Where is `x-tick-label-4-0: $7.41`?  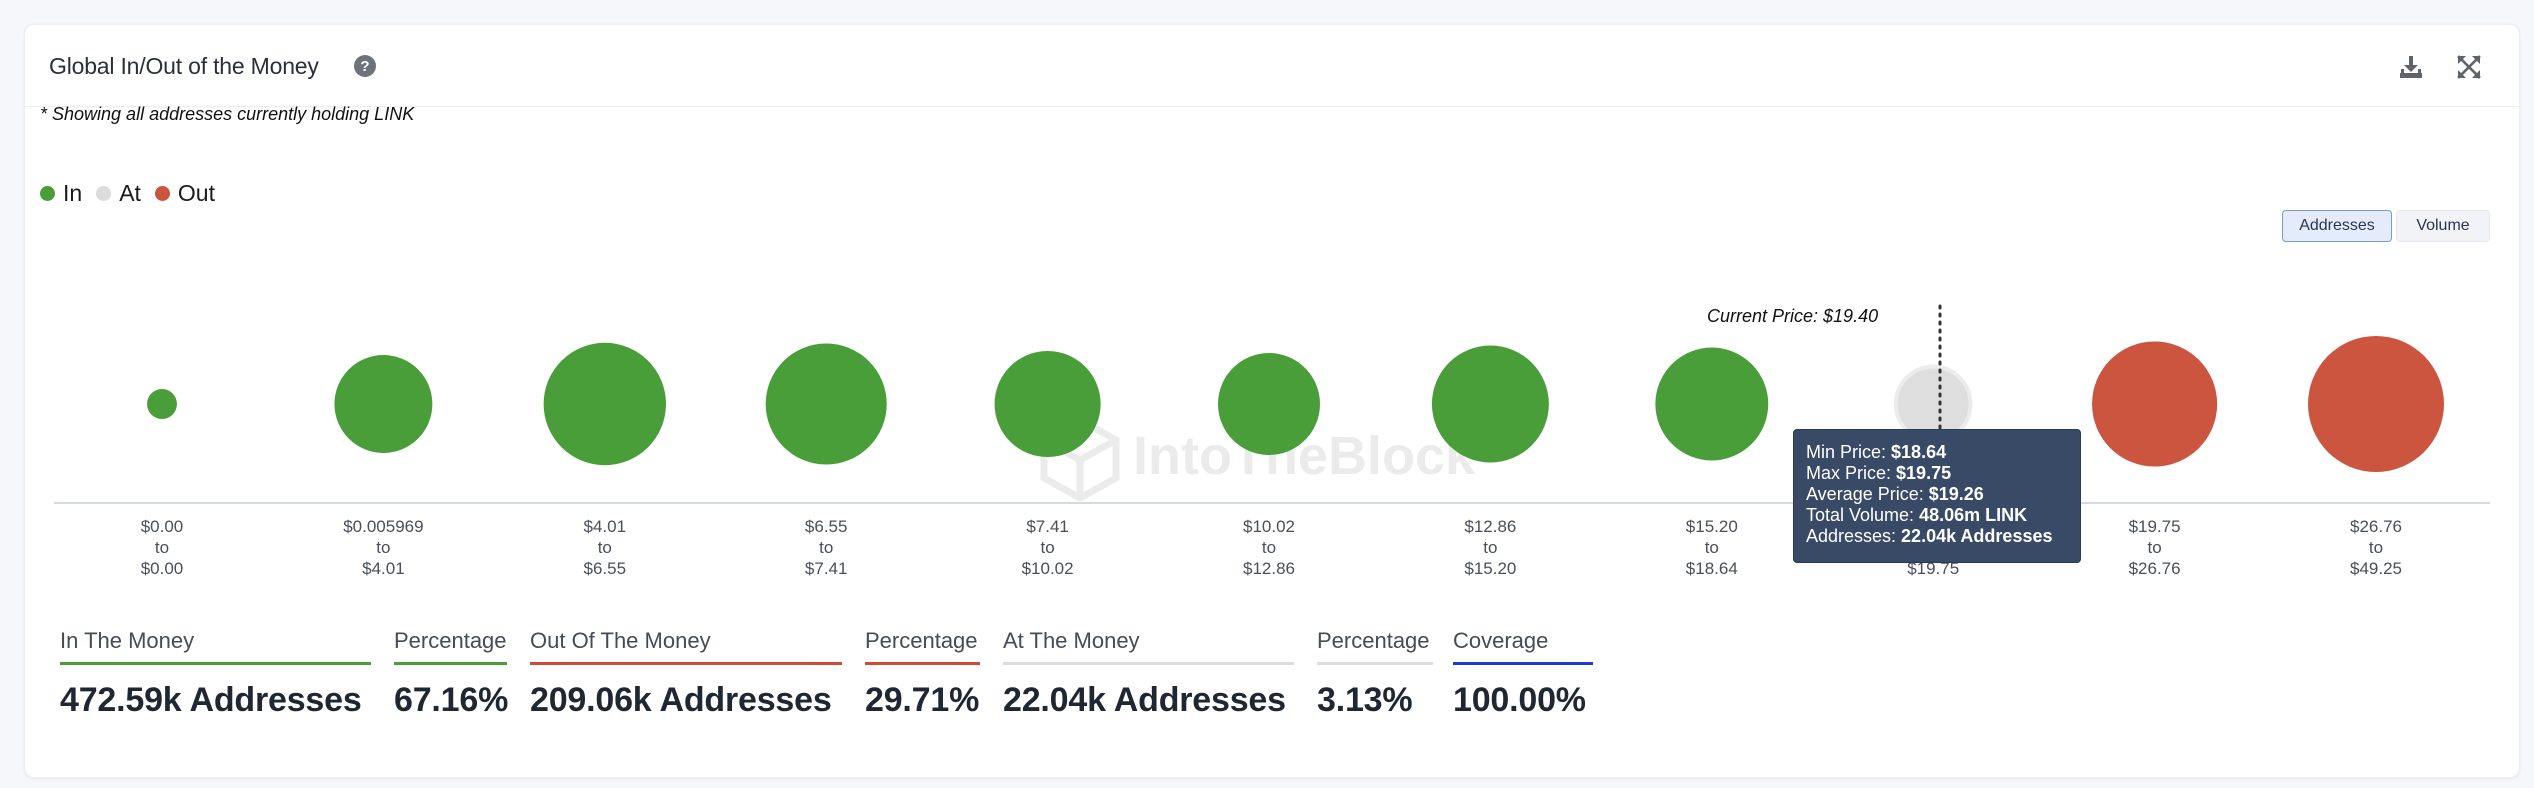 x-tick-label-4-0: $7.41 is located at coordinates (1047, 526).